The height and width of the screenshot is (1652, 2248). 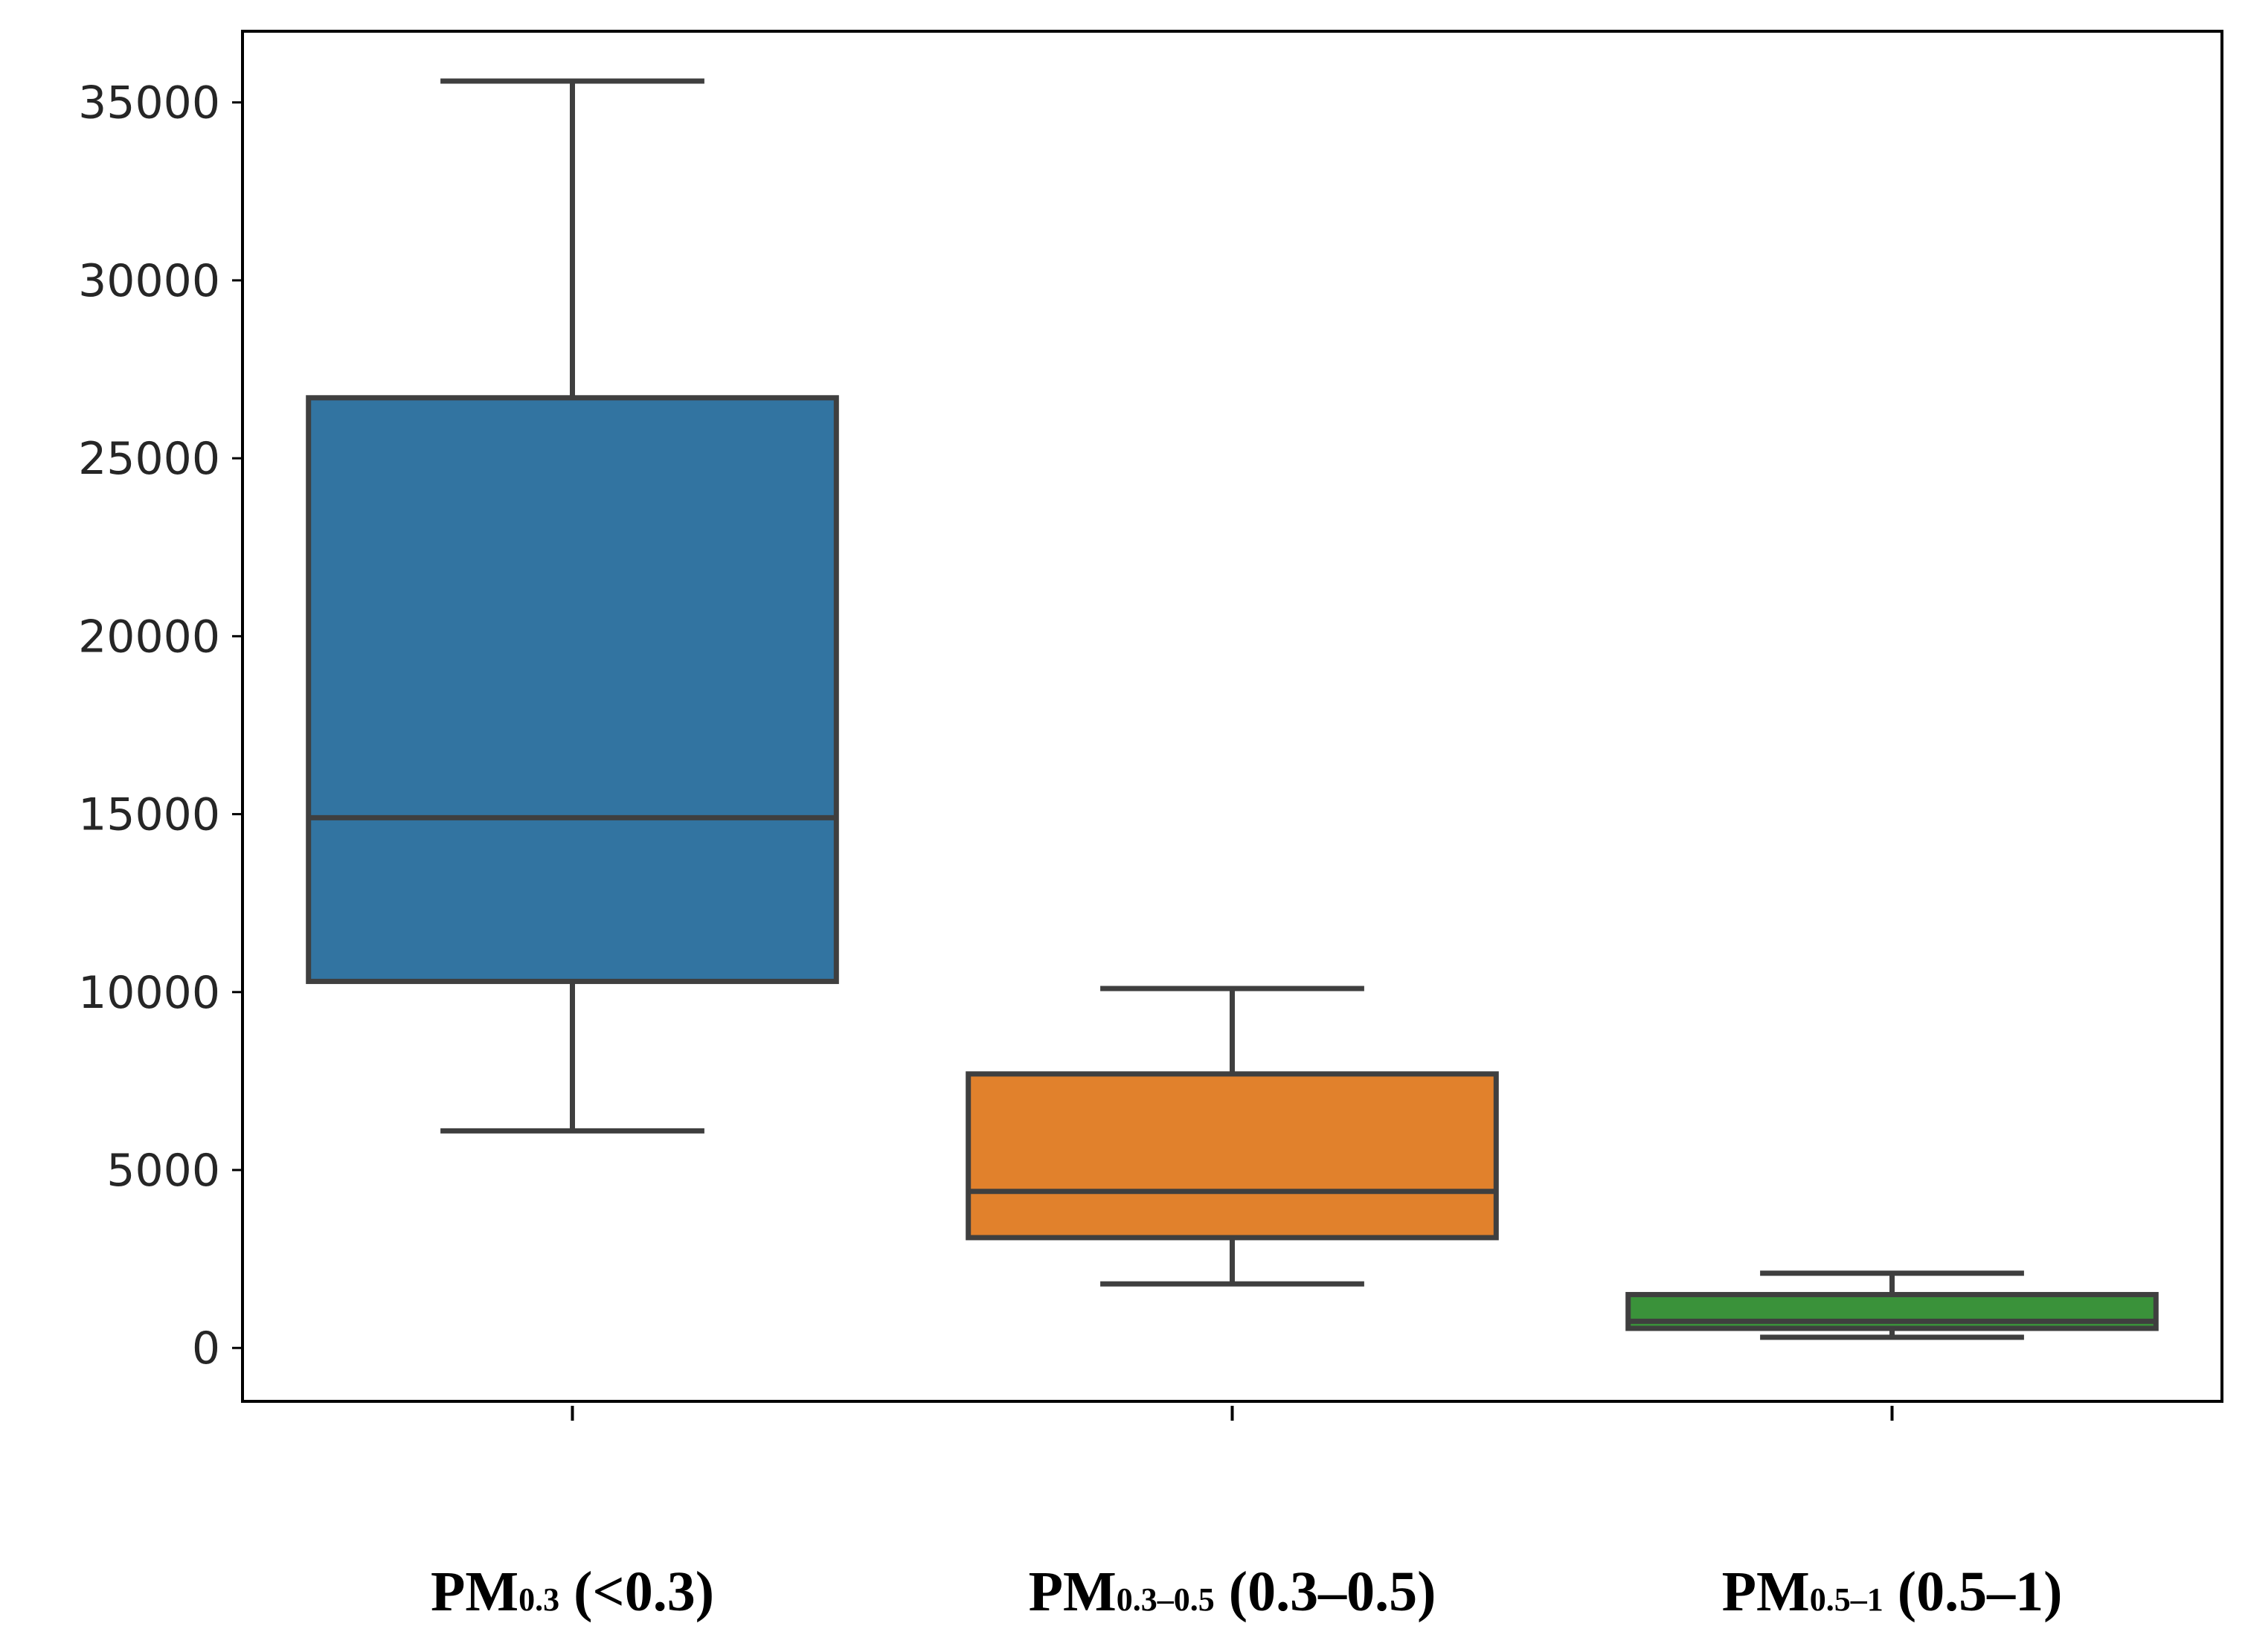 What do you see at coordinates (149, 459) in the screenshot?
I see `y-tick-label: 25000` at bounding box center [149, 459].